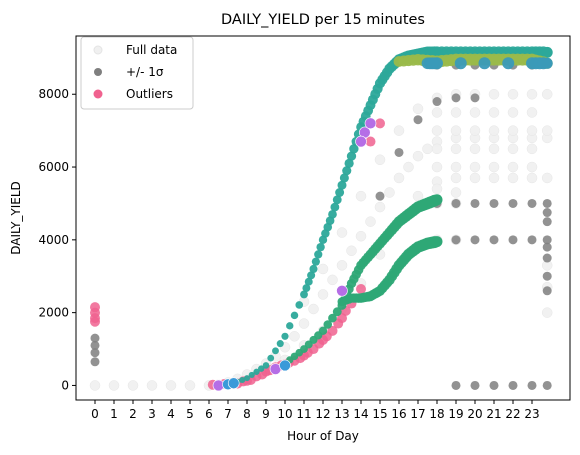 The width and height of the screenshot is (580, 455). I want to click on x-axis-label: Hour of Day, so click(323, 436).